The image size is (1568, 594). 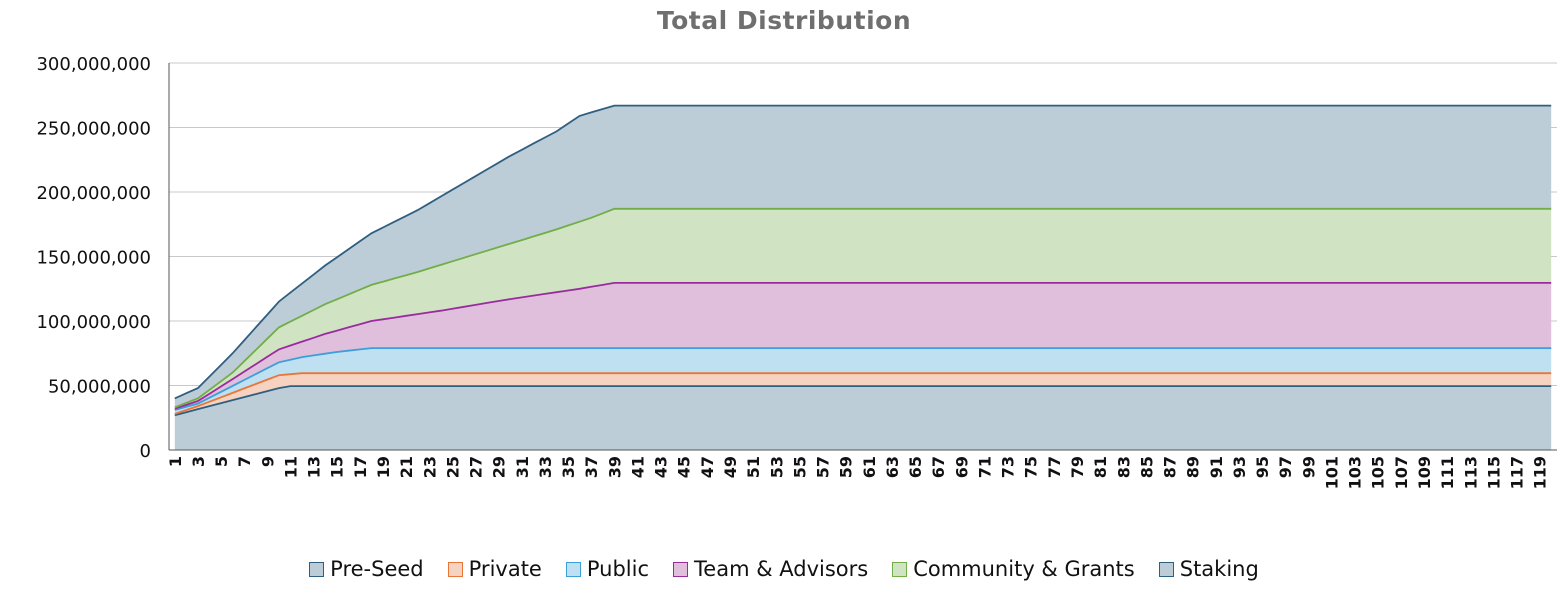 I want to click on x-tick-label: 97, so click(x=1285, y=467).